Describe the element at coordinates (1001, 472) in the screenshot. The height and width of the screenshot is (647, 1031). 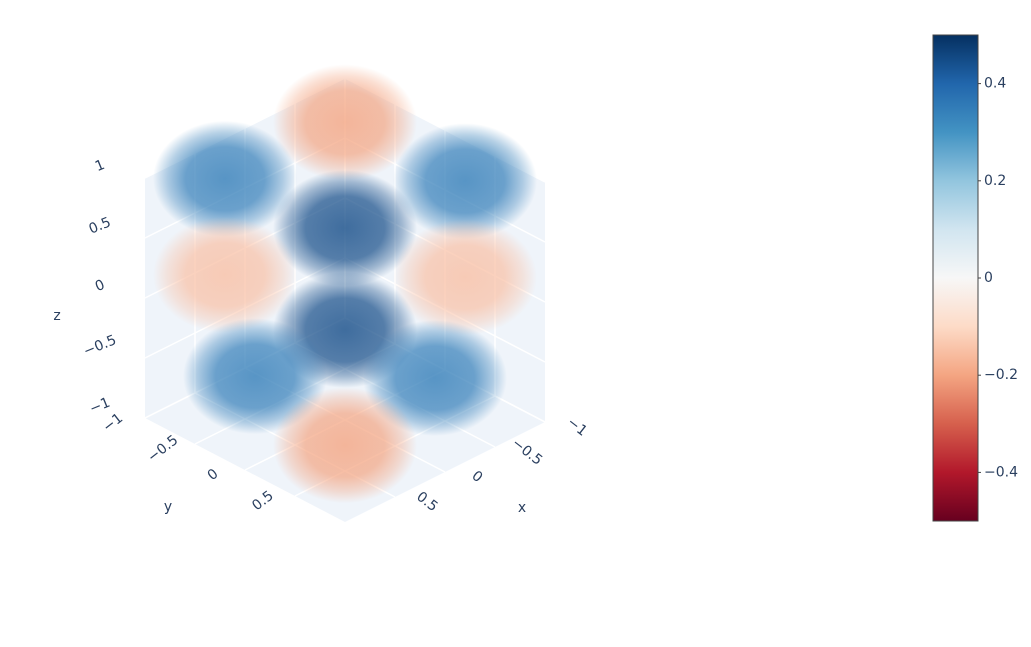
I see `colorbar-tick-label: −0.4` at that location.